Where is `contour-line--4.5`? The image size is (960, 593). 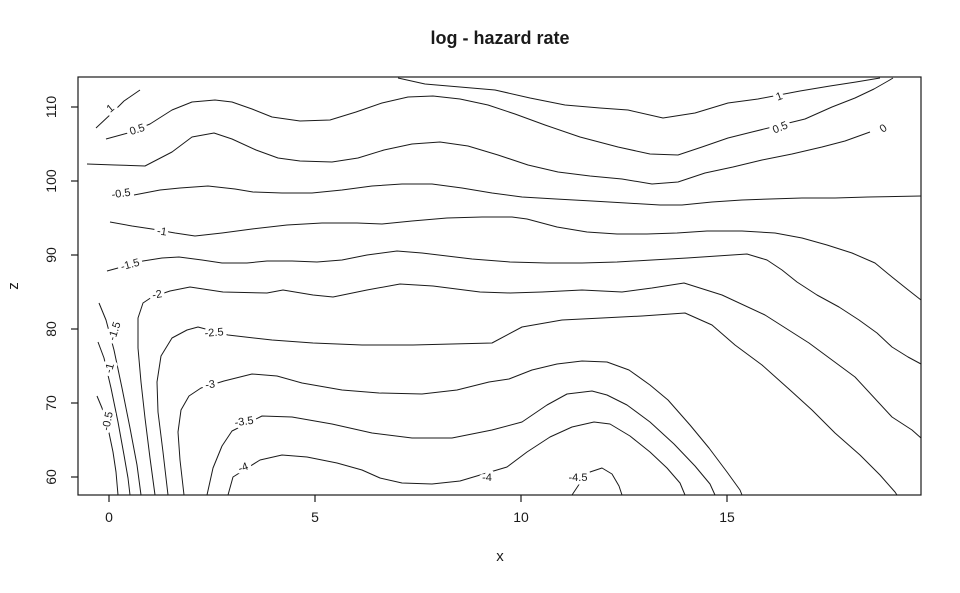 contour-line--4.5 is located at coordinates (597, 481).